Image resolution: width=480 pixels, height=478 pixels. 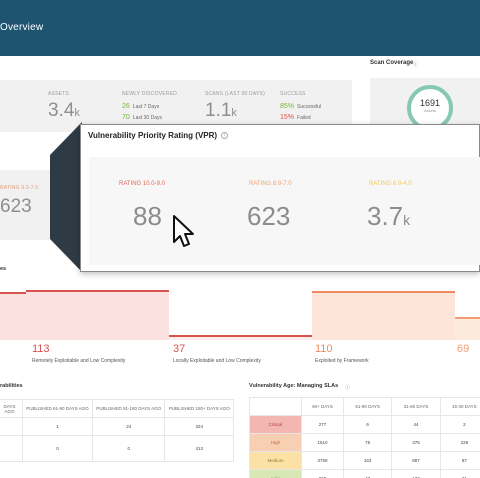 I want to click on success-rate: 85% Successful, so click(x=301, y=106).